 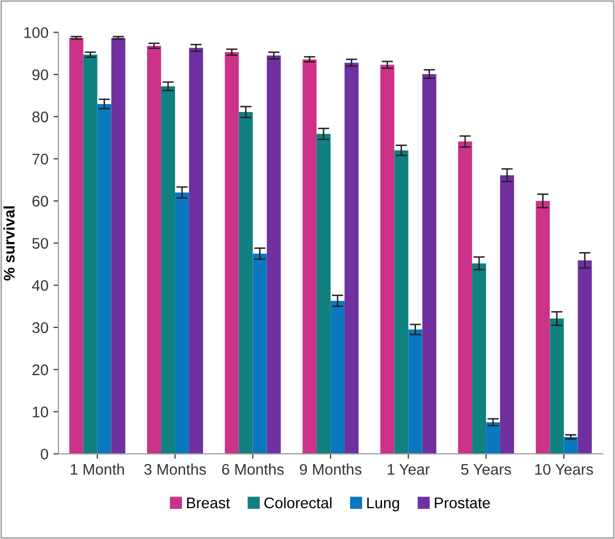 What do you see at coordinates (208, 503) in the screenshot?
I see `legend-label: Breast` at bounding box center [208, 503].